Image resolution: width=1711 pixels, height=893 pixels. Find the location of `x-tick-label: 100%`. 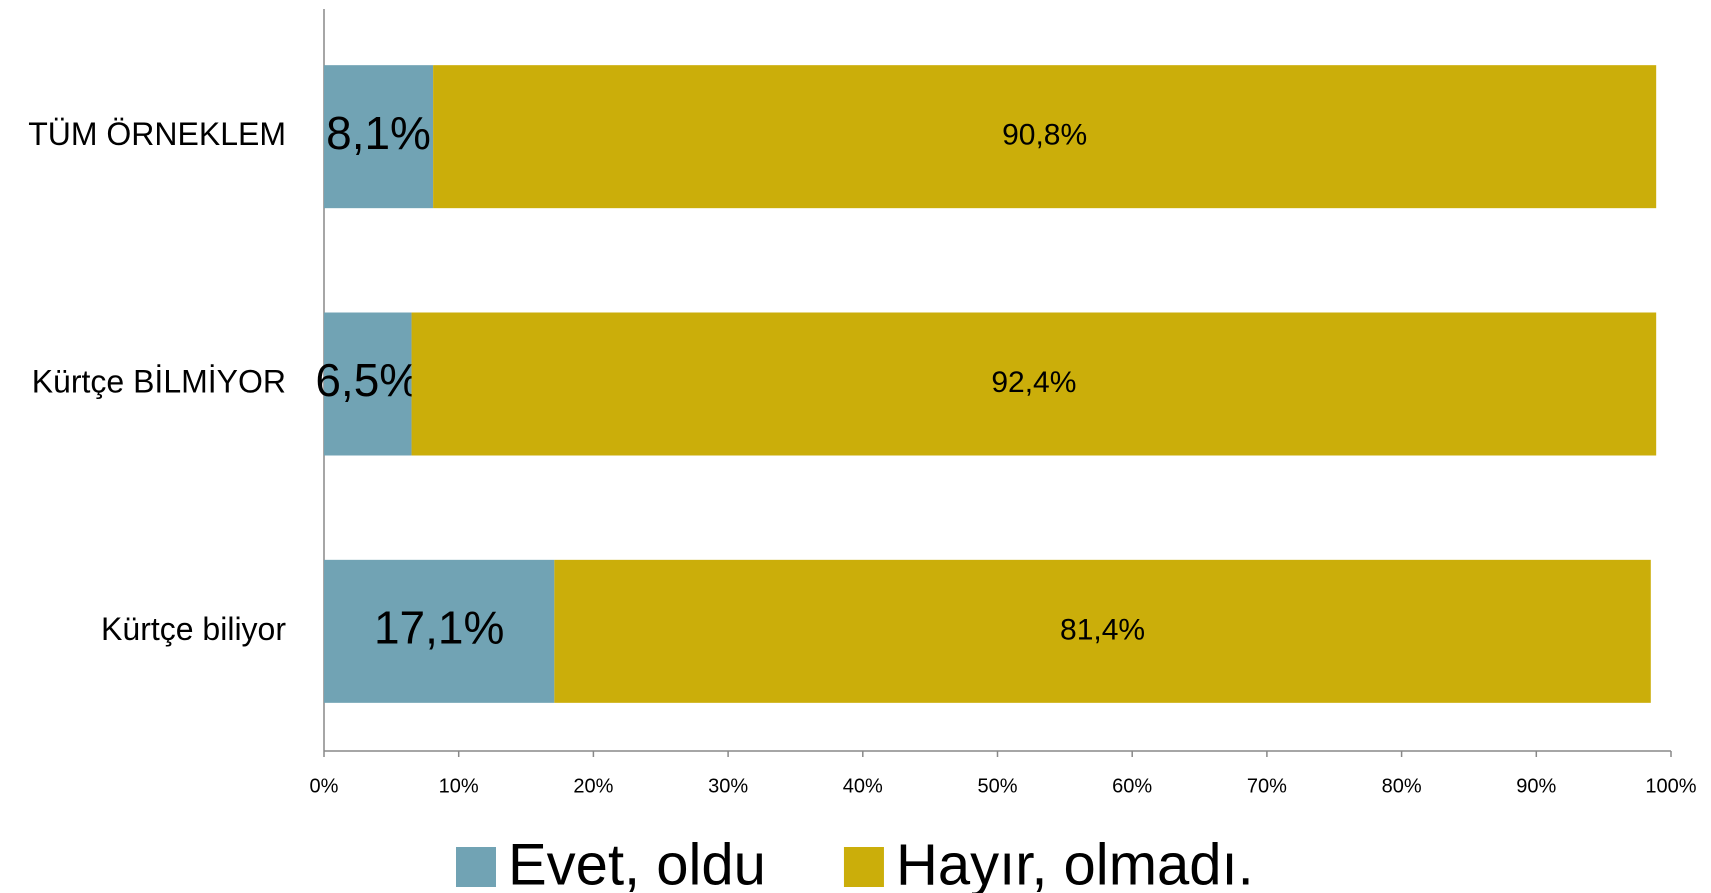

x-tick-label: 100% is located at coordinates (1670, 786).